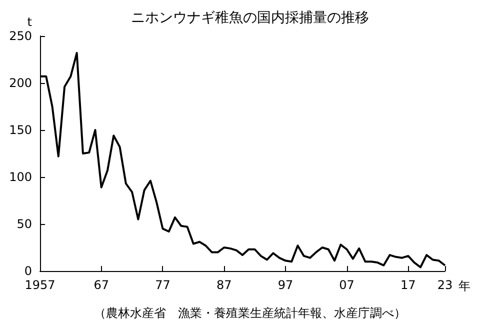 This screenshot has height=327, width=500. Describe the element at coordinates (20, 83) in the screenshot. I see `y-tick-label: 200` at that location.